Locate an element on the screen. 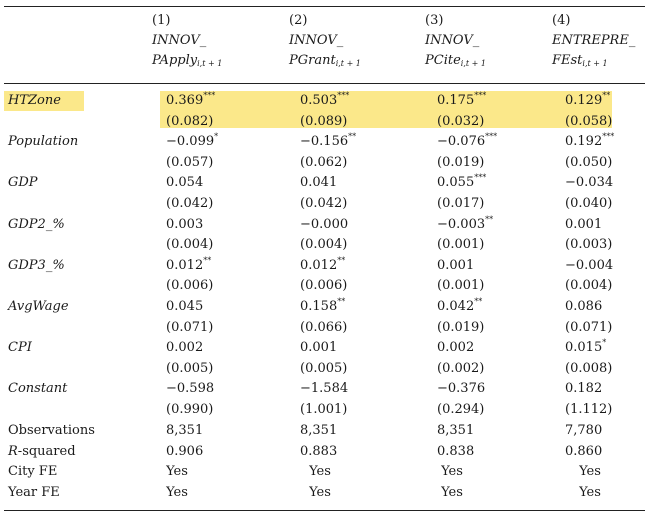 The image size is (649, 519). coef-cell: 0.055*** is located at coordinates (461, 182).